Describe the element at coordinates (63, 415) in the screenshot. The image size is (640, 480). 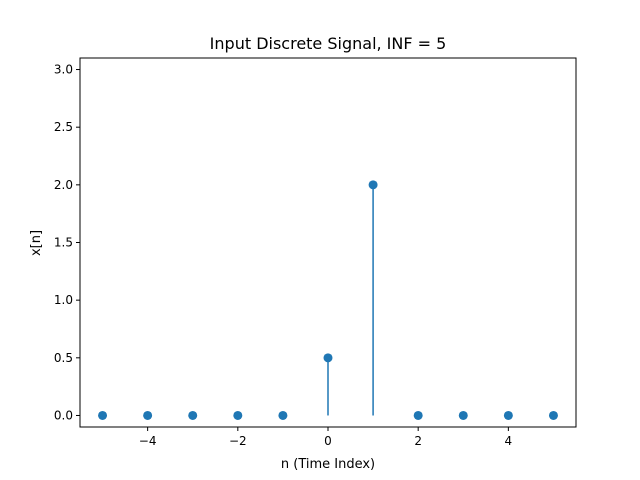
I see `y-tick-label: 0.0` at that location.